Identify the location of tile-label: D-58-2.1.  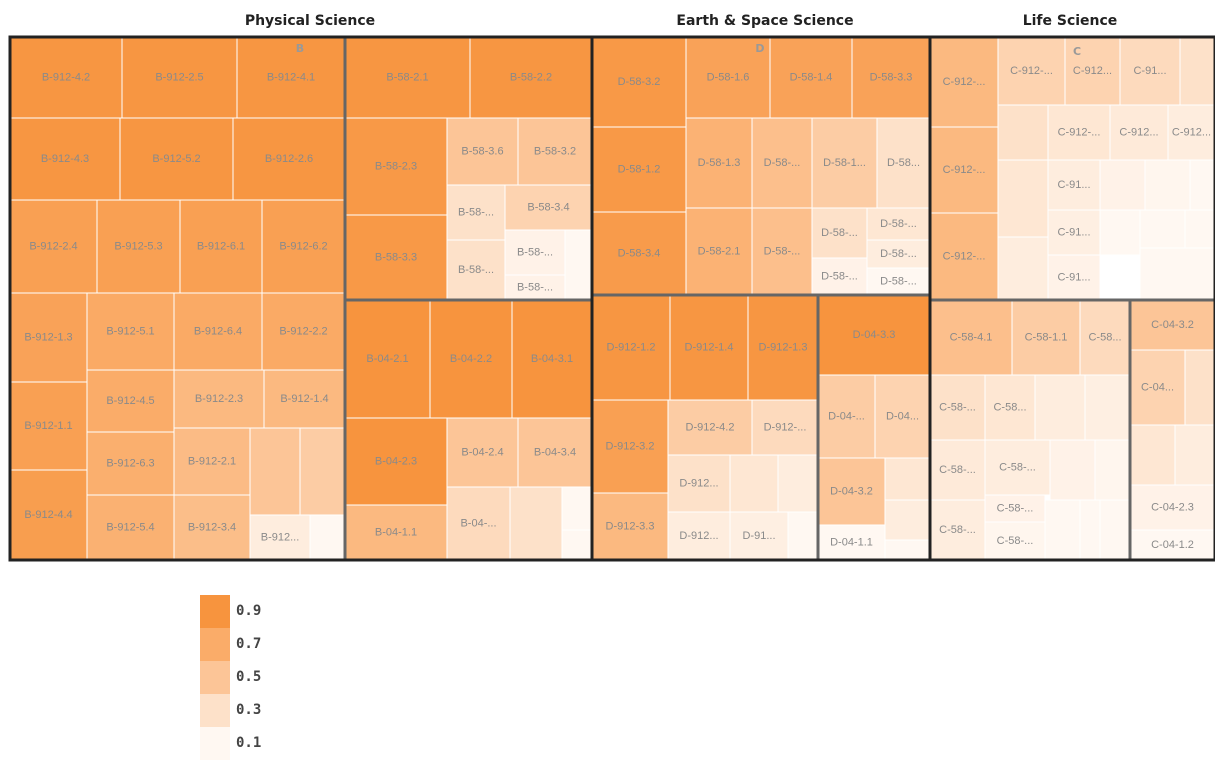
(719, 251).